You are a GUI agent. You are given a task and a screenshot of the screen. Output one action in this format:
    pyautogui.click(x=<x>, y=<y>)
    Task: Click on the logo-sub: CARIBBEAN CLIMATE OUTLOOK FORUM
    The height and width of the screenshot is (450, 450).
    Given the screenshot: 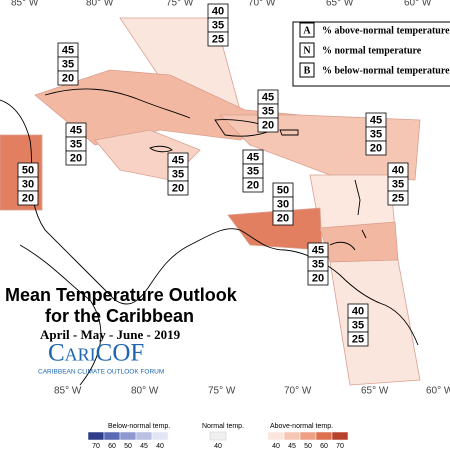 What is the action you would take?
    pyautogui.click(x=101, y=372)
    